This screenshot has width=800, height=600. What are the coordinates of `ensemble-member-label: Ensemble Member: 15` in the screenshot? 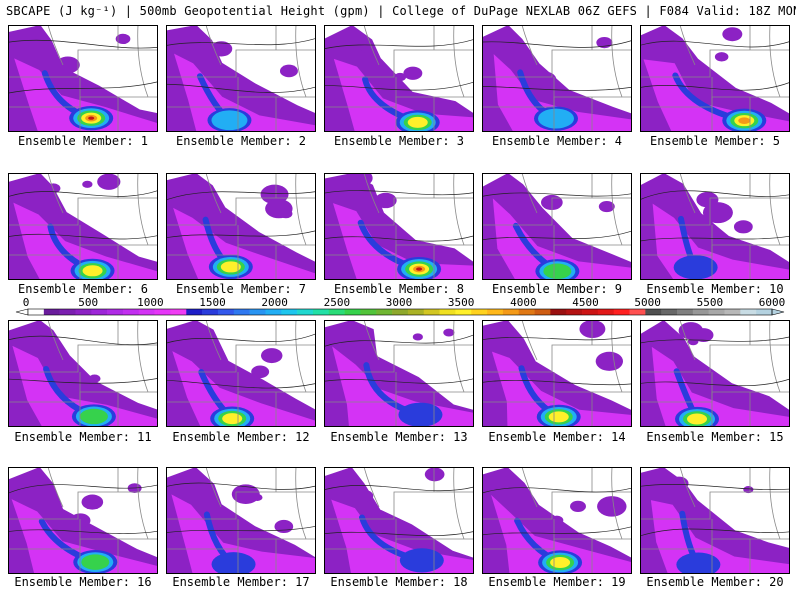 It's located at (715, 437).